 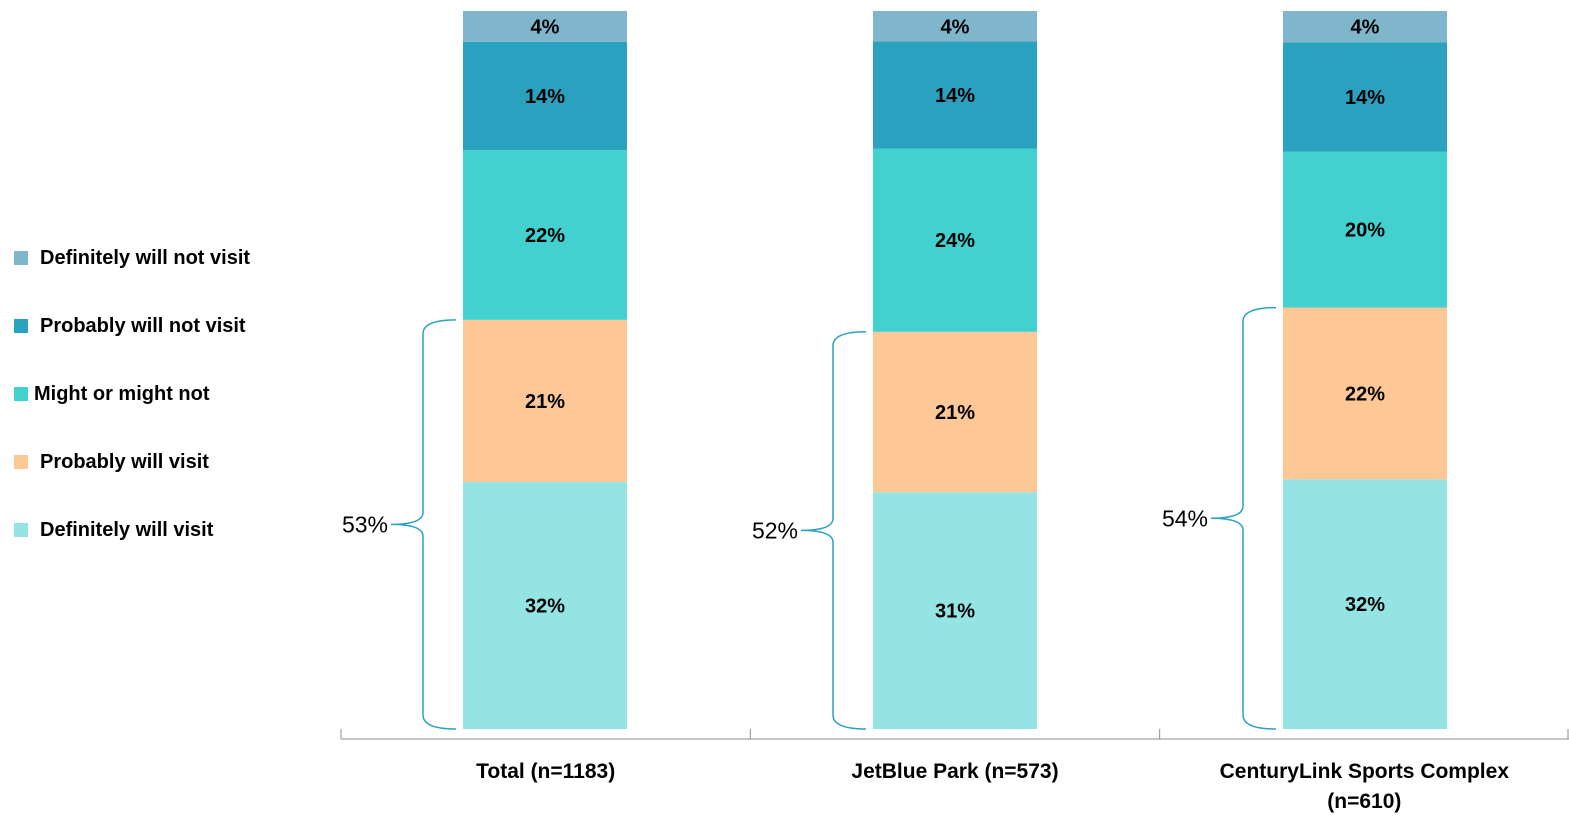 I want to click on data-label: 31%, so click(x=955, y=612).